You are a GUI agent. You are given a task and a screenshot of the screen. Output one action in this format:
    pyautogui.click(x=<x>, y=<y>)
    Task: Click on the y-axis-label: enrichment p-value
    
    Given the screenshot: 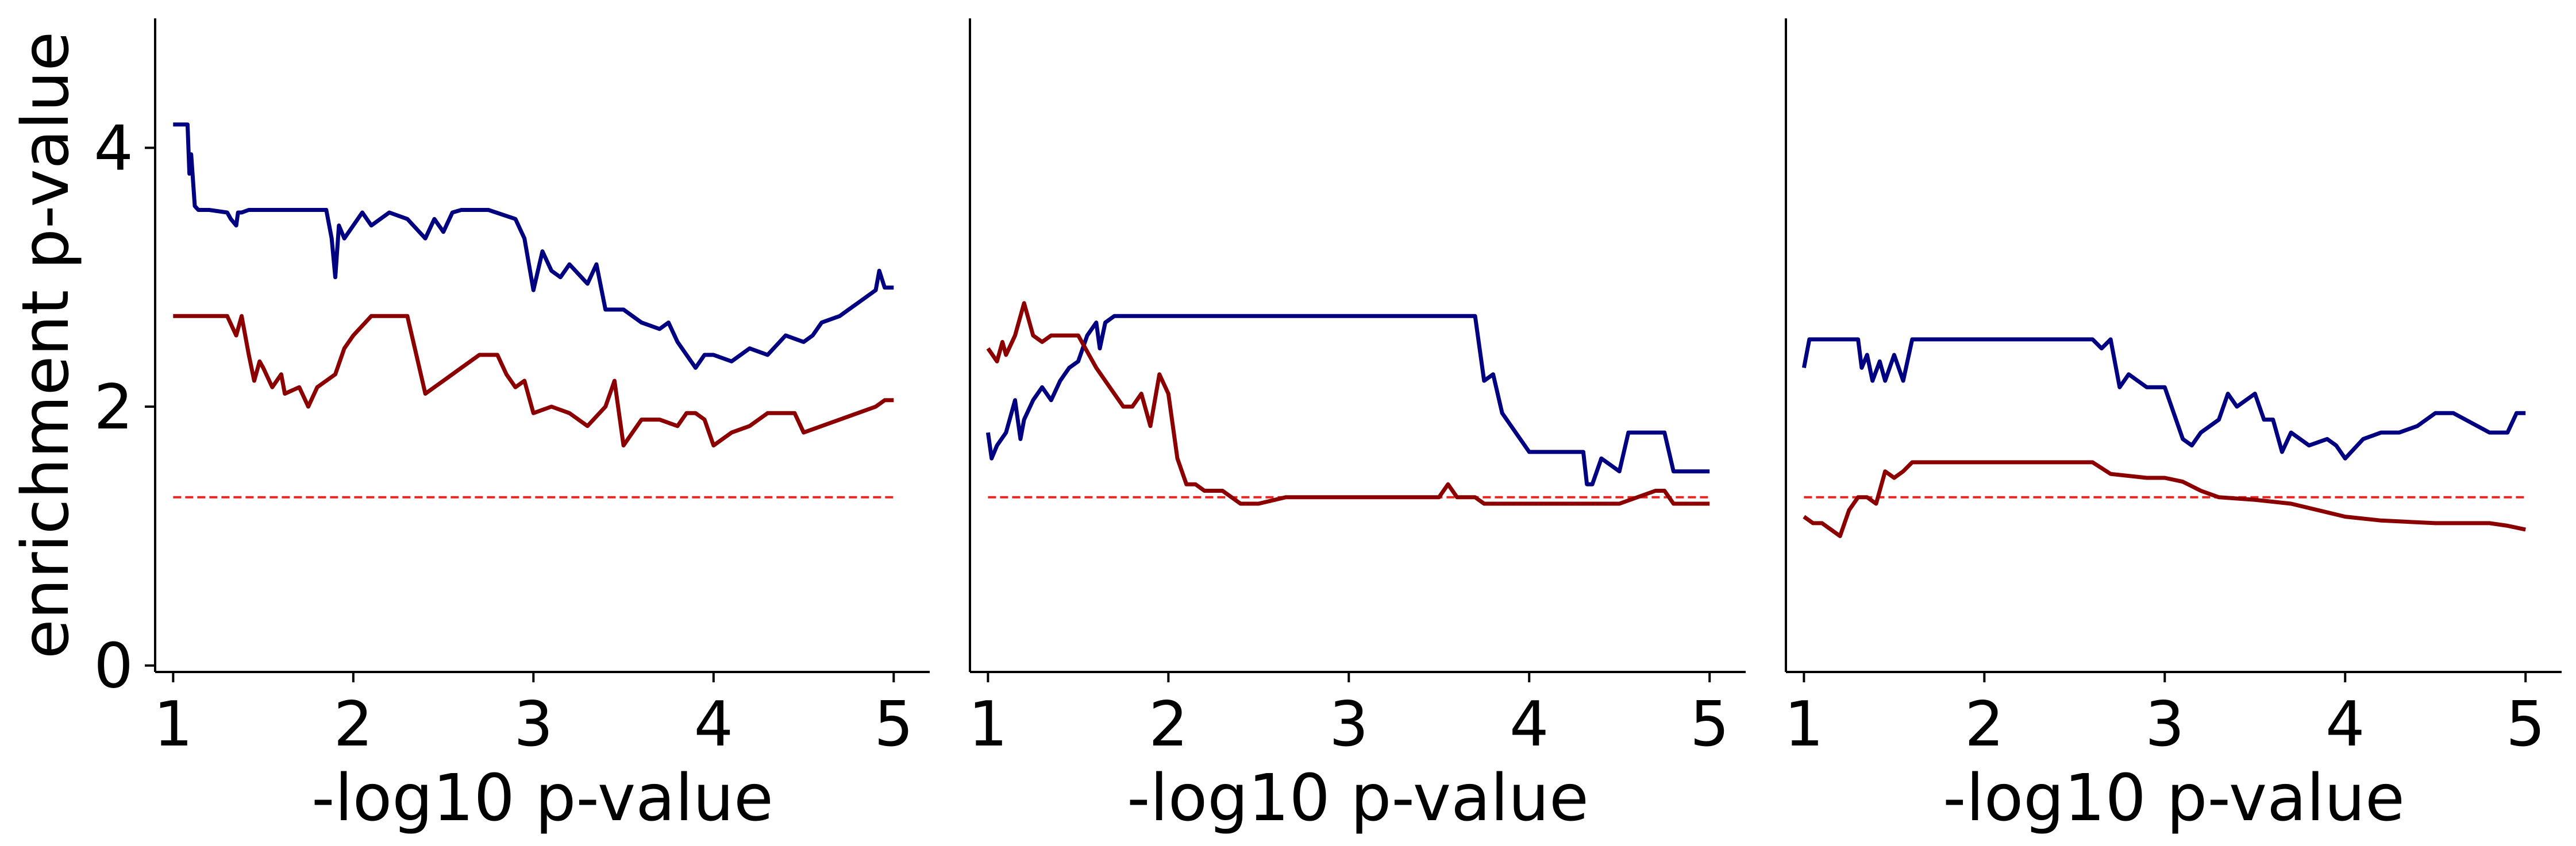 What is the action you would take?
    pyautogui.click(x=46, y=345)
    